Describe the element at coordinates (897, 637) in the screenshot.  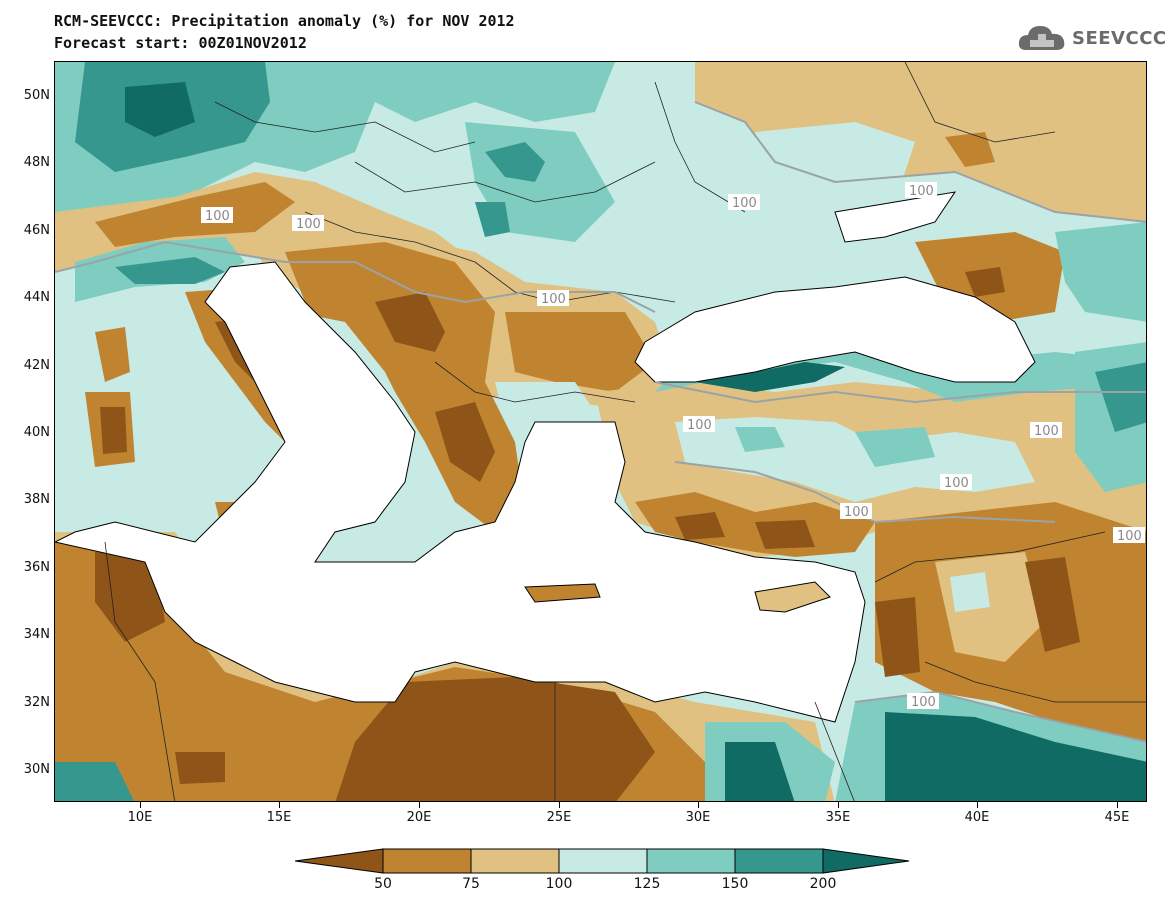
I see `dark-brown-region-lebanon` at that location.